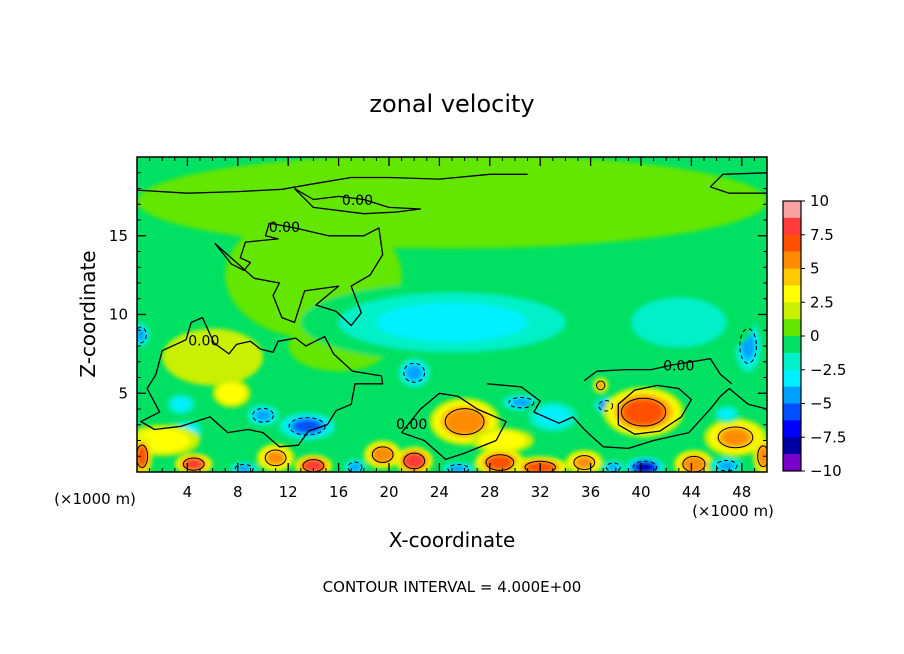 The image size is (904, 654). What do you see at coordinates (733, 511) in the screenshot?
I see `x-unit-right: (×1000 m)` at bounding box center [733, 511].